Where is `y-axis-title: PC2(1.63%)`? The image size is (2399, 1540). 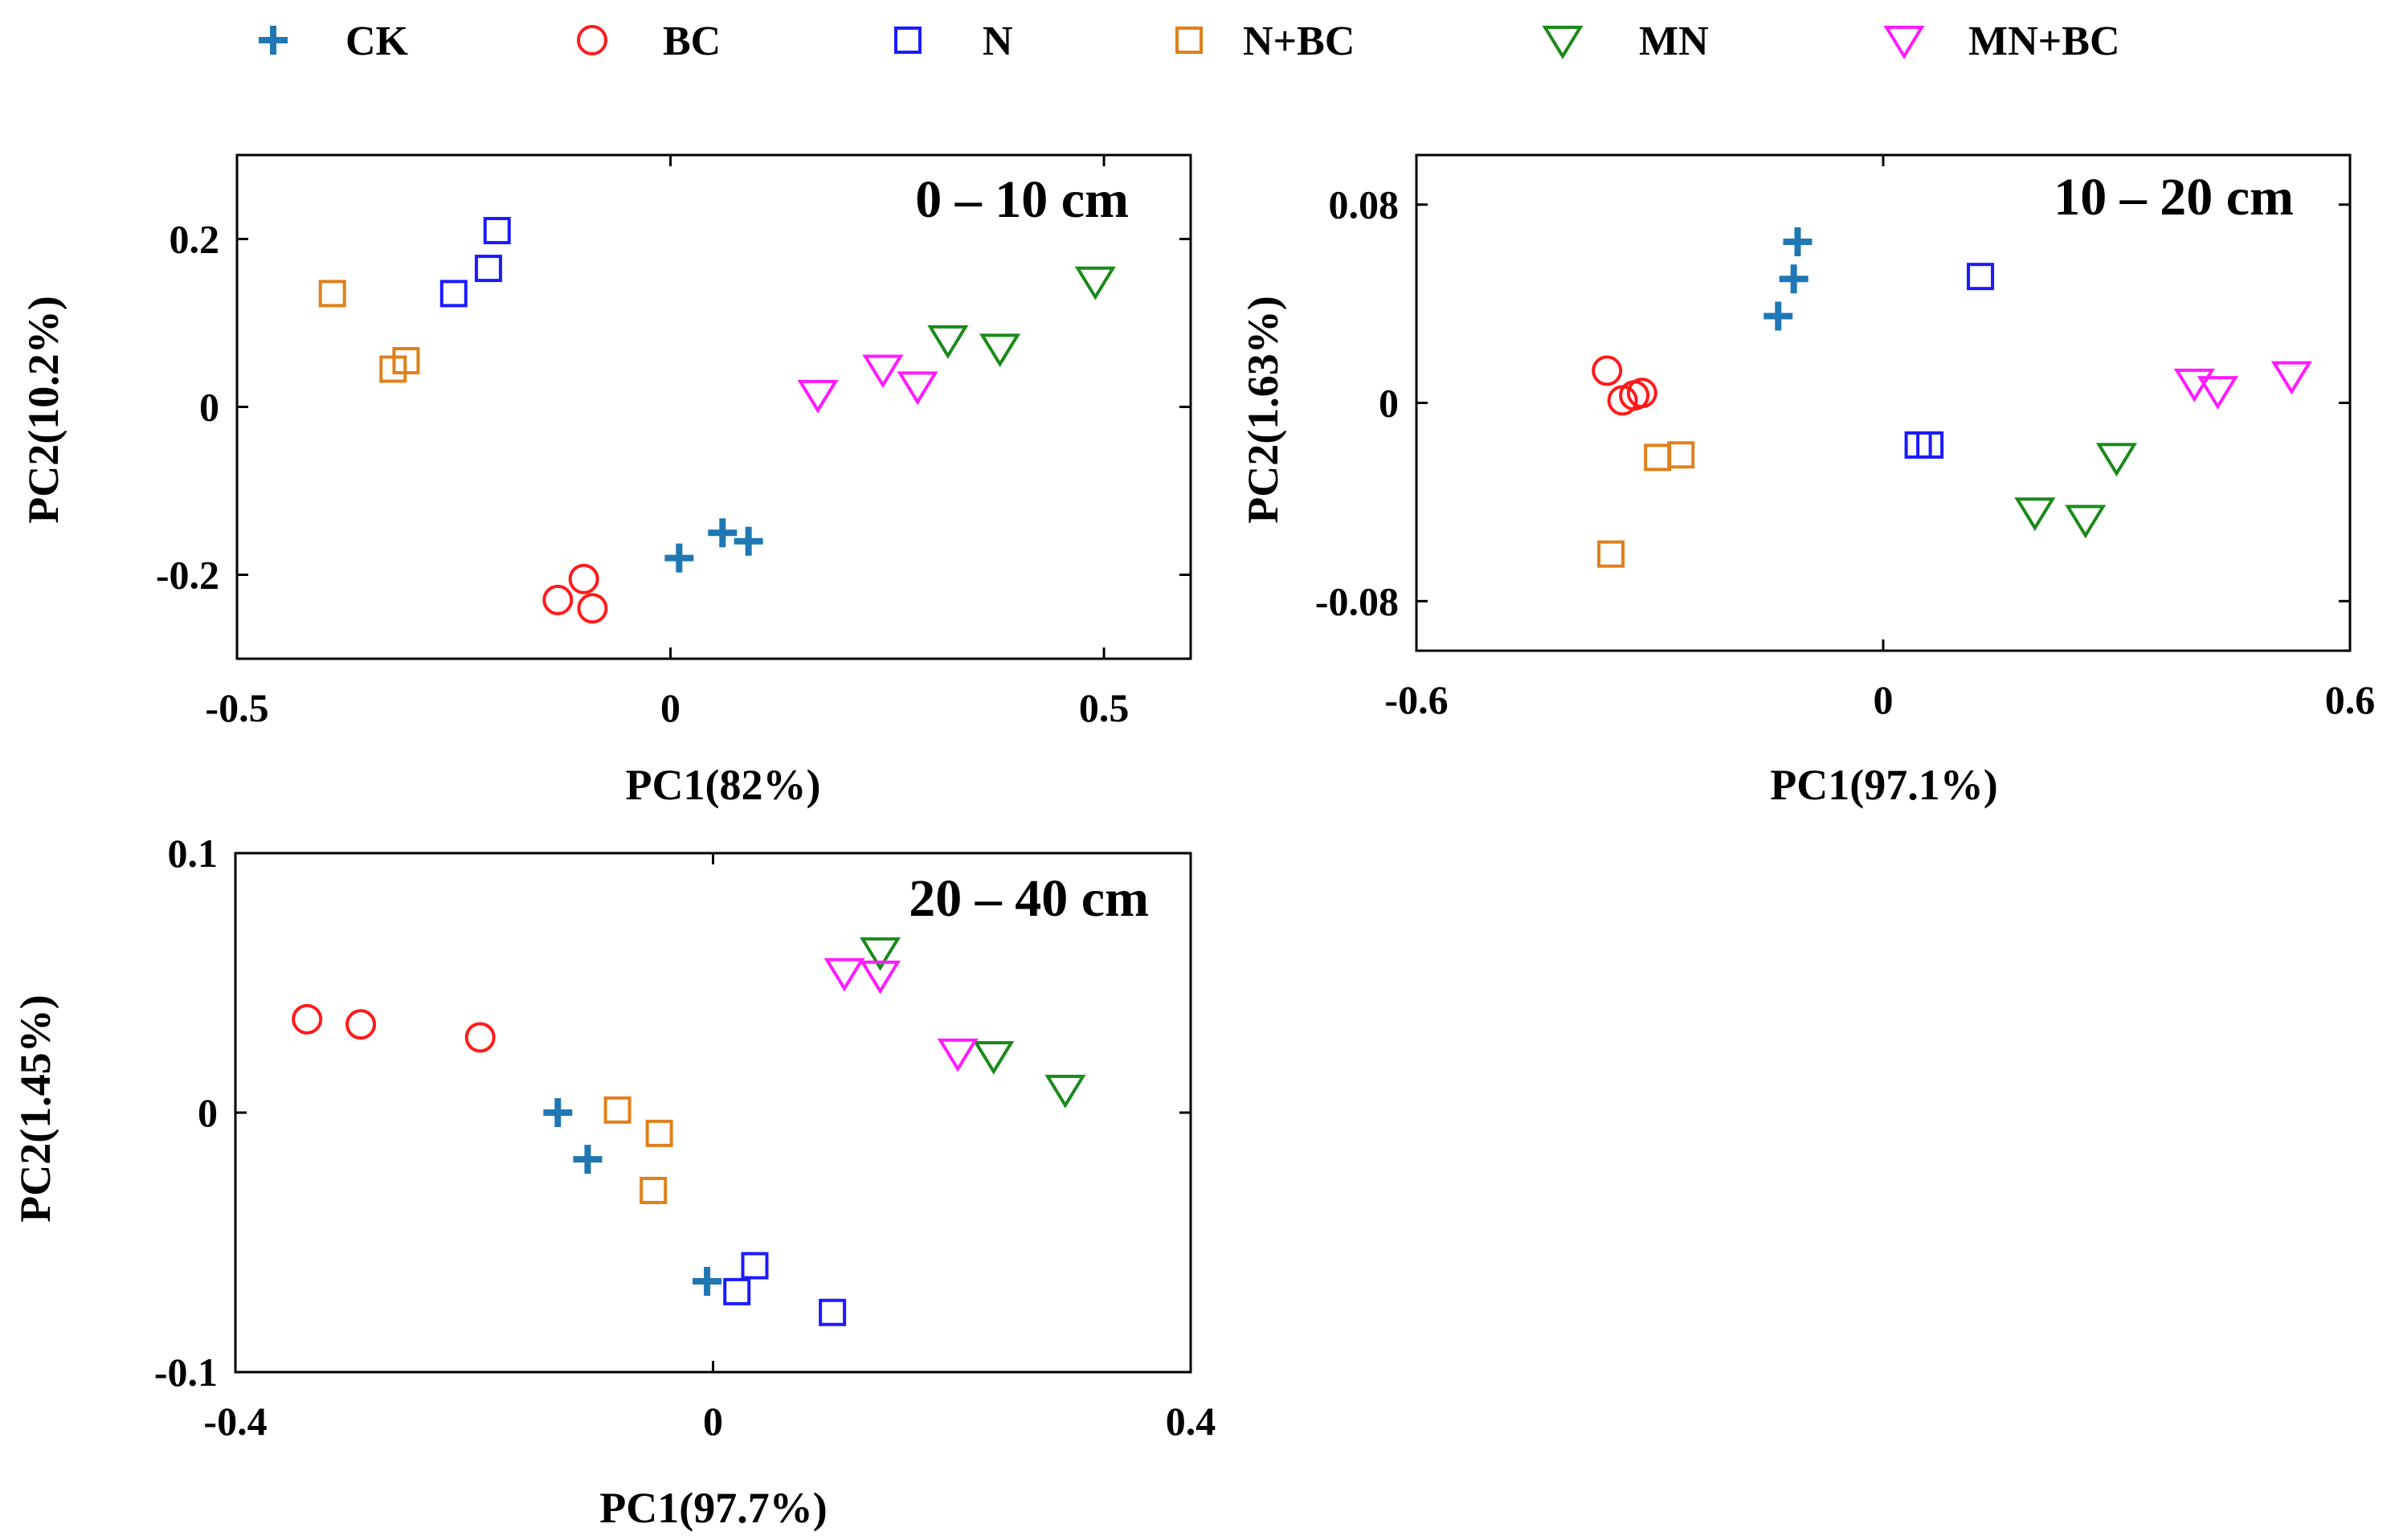 y-axis-title: PC2(1.63%) is located at coordinates (1263, 409).